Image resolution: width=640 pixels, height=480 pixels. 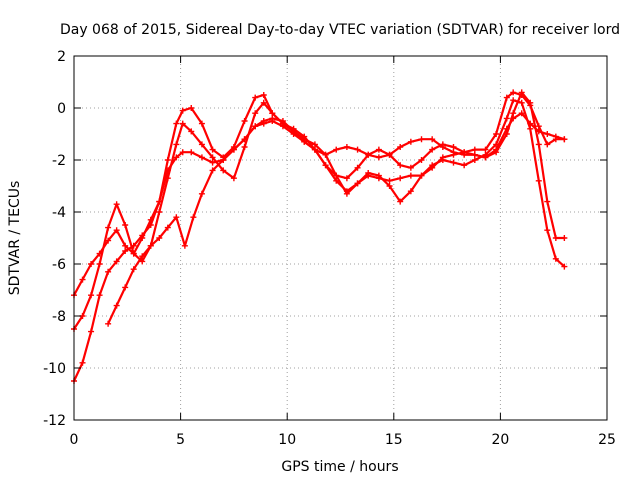 I want to click on x-tick-label: 5, so click(x=180, y=440).